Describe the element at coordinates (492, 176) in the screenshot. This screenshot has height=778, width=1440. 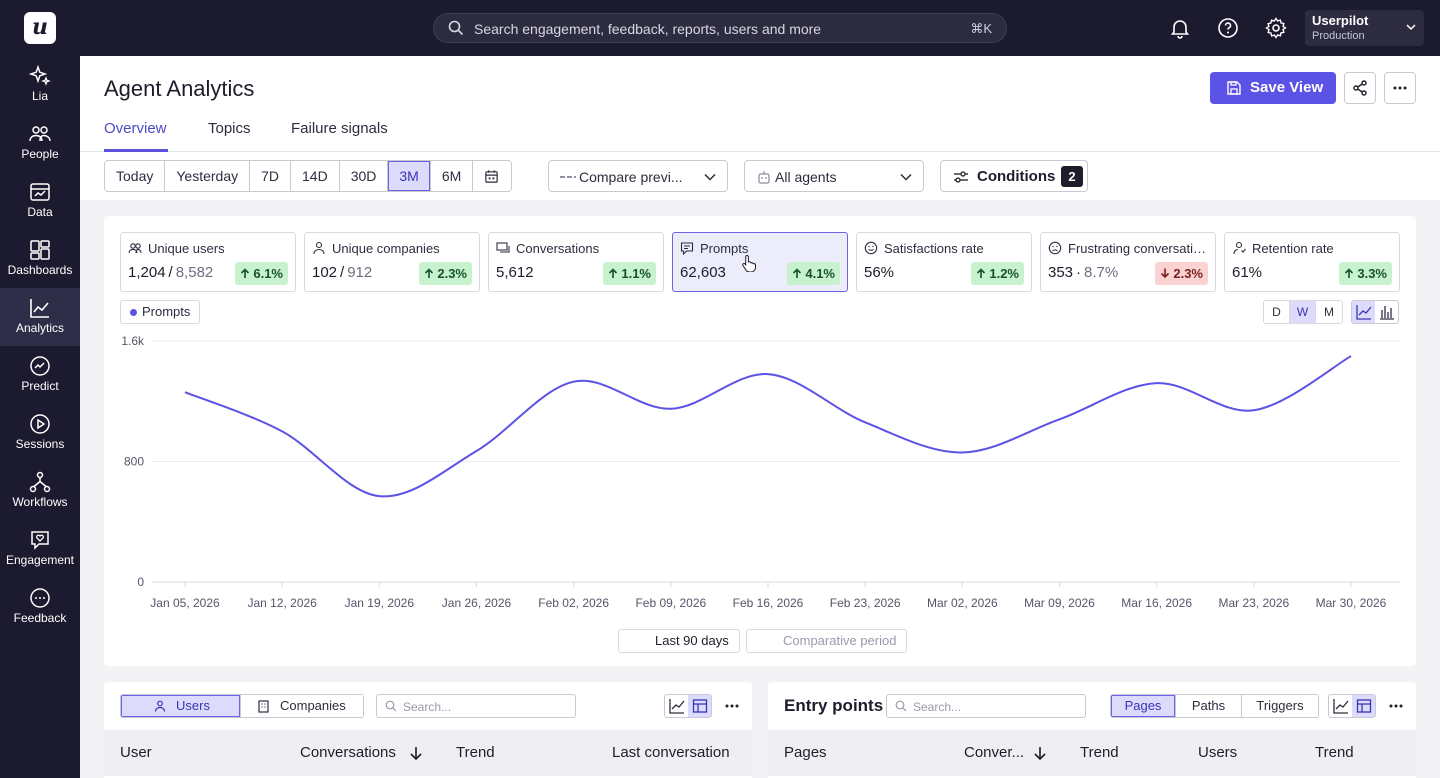
I see `calendar-button` at that location.